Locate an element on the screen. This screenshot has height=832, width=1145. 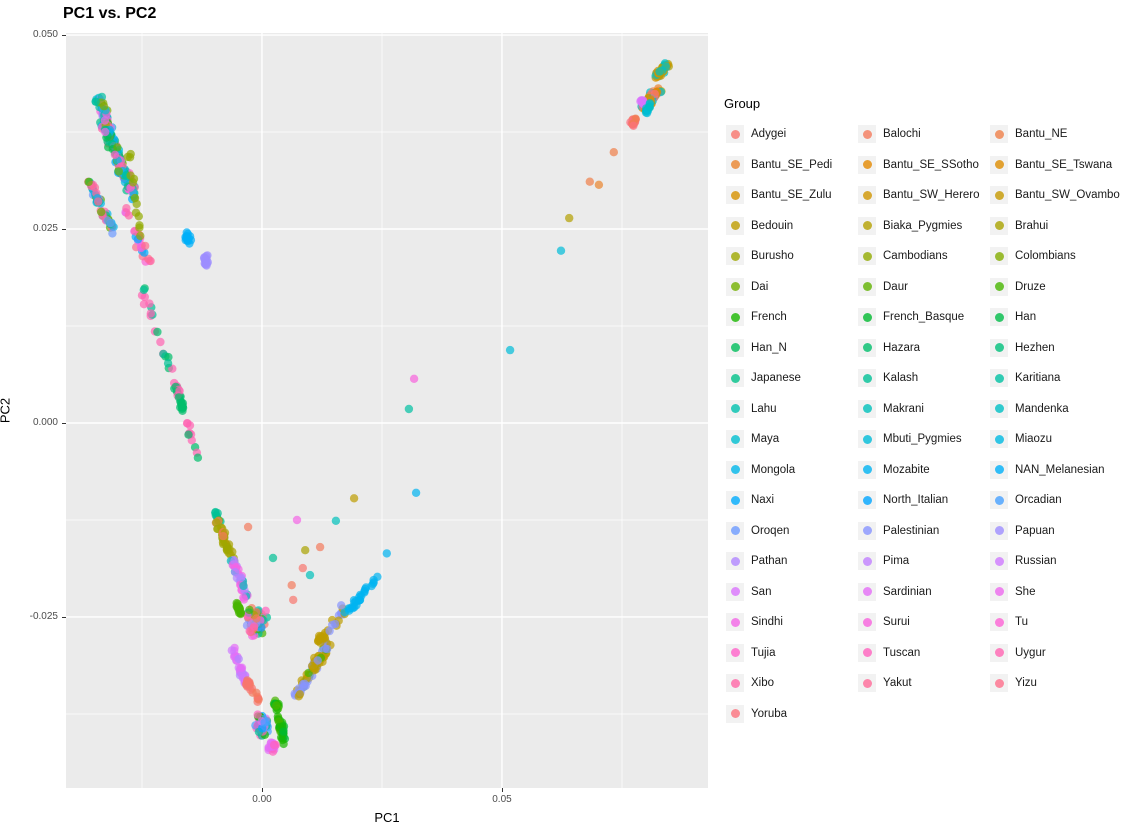
legend-label: Mozabite is located at coordinates (906, 469).